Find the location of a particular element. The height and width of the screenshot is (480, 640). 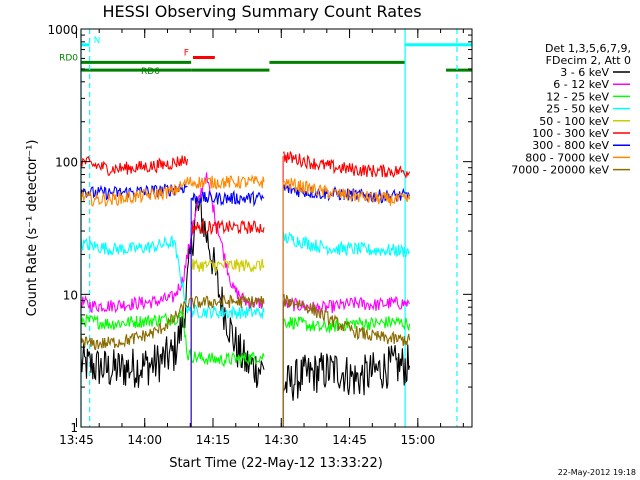

y-tick-label: 1 is located at coordinates (74, 428).